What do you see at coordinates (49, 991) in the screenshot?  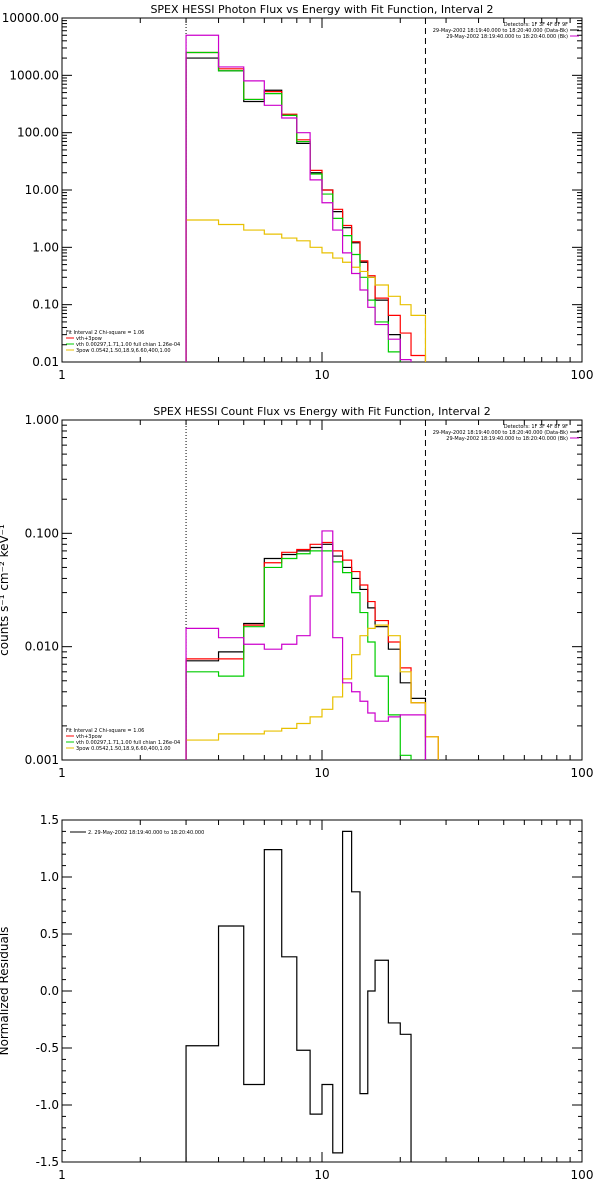 I see `y-tick-label: 0.0` at bounding box center [49, 991].